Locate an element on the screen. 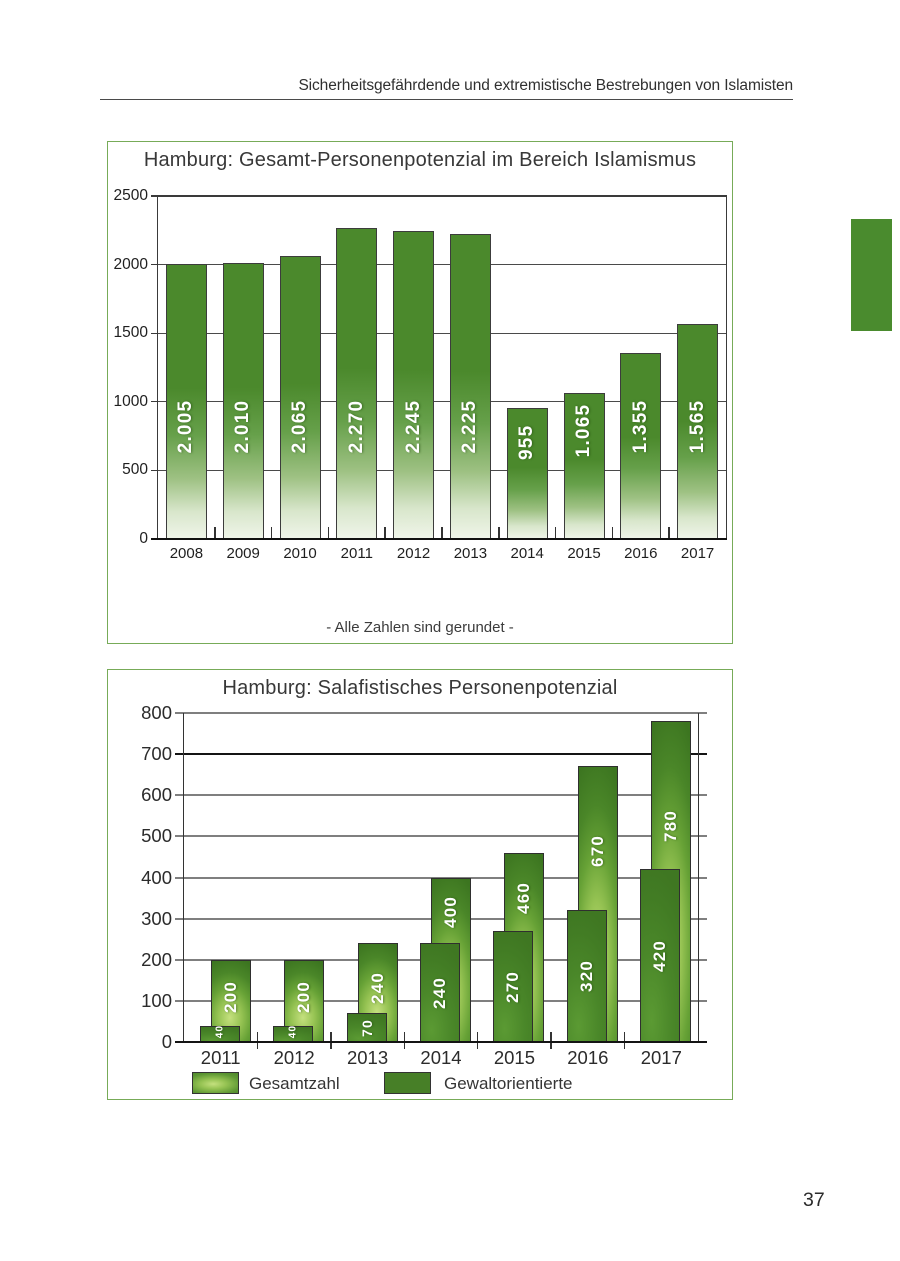 The width and height of the screenshot is (900, 1261). bar-2008: 2.005 is located at coordinates (186, 401).